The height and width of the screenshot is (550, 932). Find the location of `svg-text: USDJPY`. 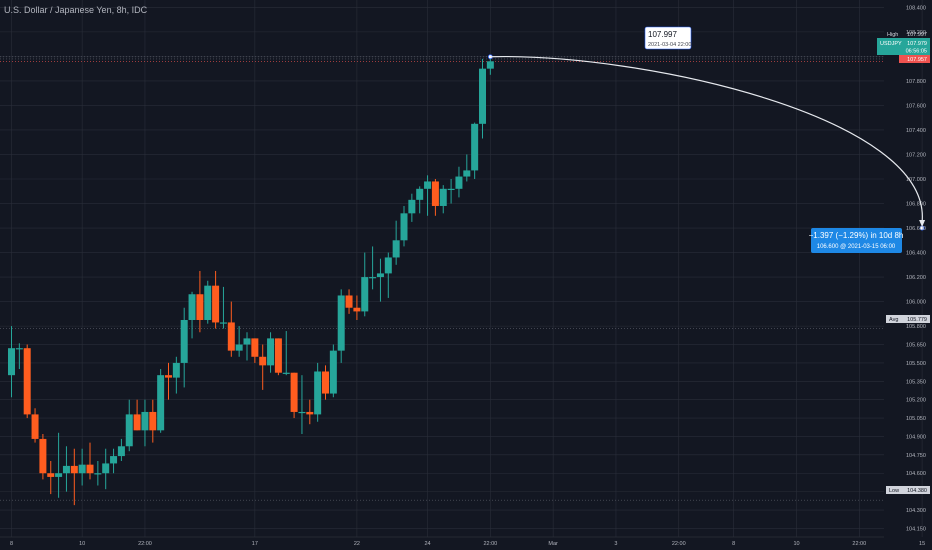

svg-text: USDJPY is located at coordinates (891, 44).